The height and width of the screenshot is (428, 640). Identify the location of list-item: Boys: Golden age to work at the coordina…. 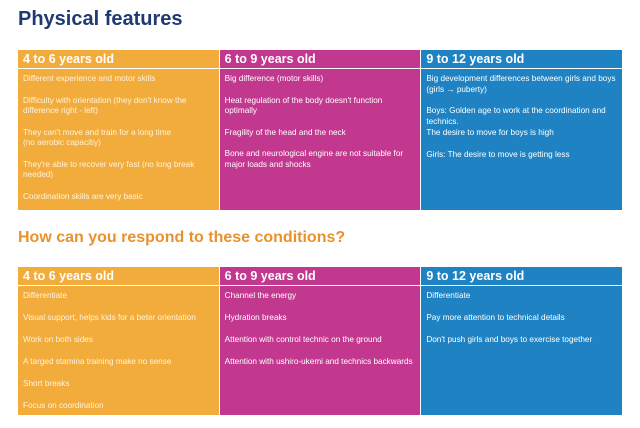
(516, 116).